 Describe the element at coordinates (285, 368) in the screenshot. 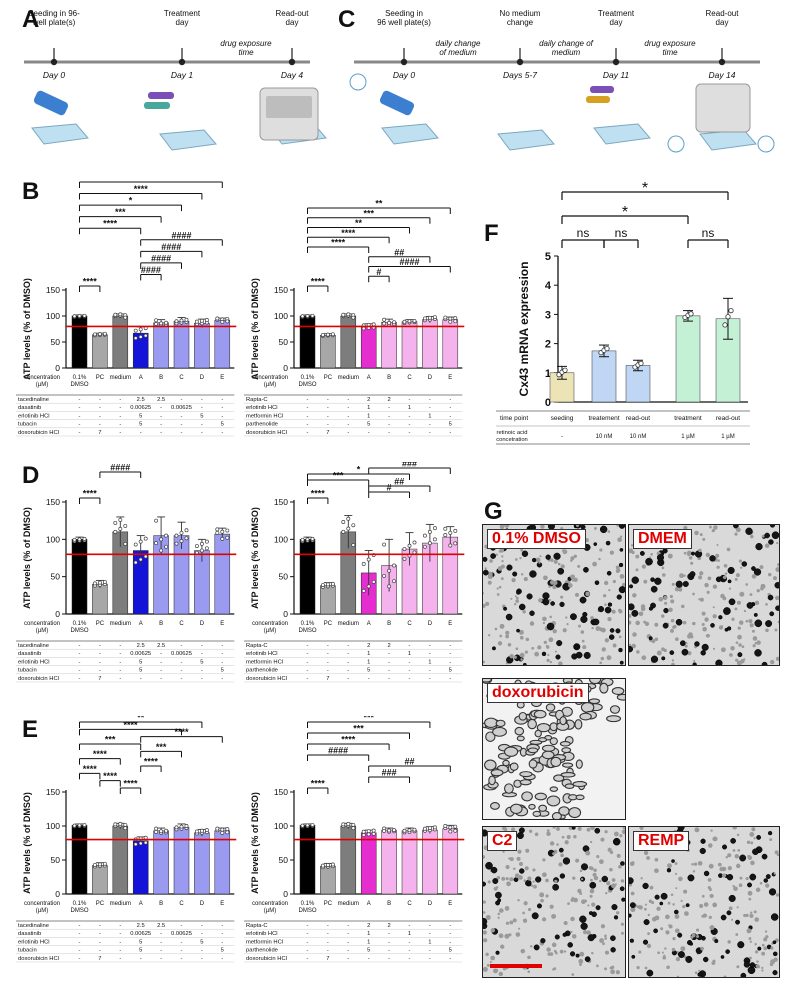

I see `y-tick-label: 0` at that location.